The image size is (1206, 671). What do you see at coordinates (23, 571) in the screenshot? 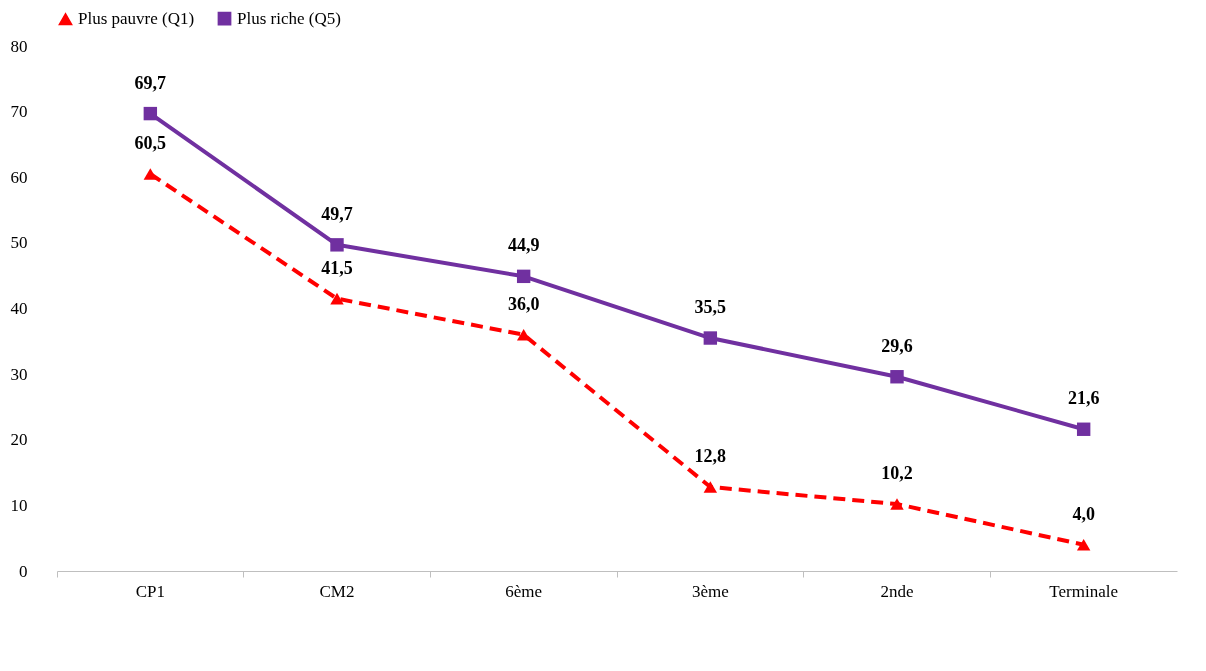
I see `y-tick-label: 0` at bounding box center [23, 571].